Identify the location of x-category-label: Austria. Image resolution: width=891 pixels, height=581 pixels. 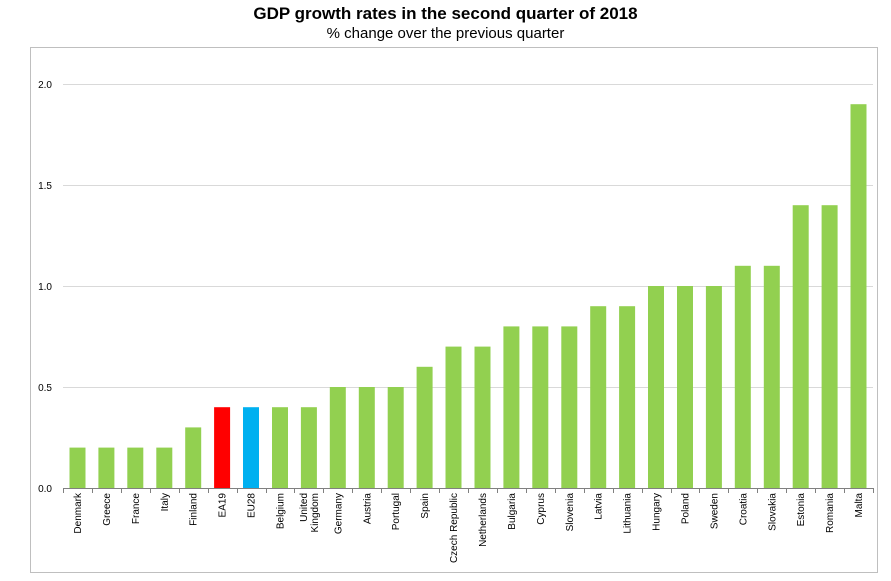
(367, 509).